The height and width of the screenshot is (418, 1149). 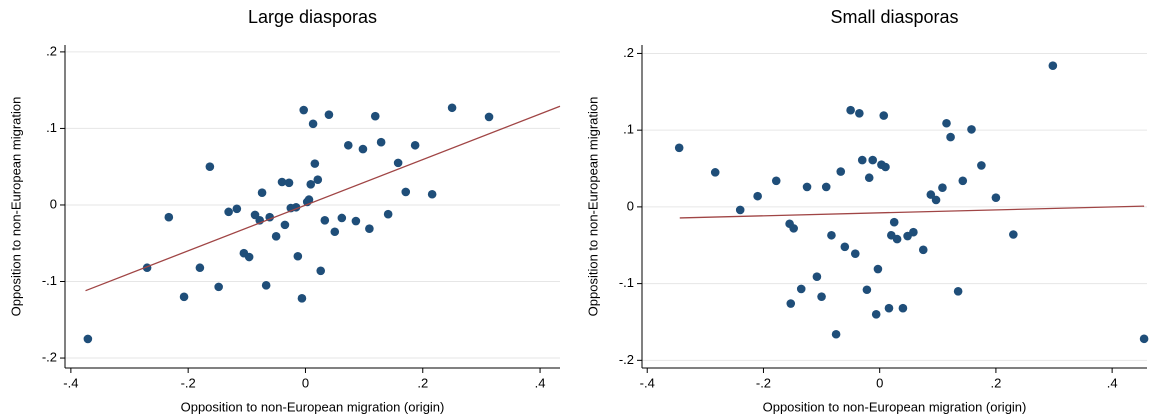 I want to click on y-tick-label: .2, so click(x=628, y=52).